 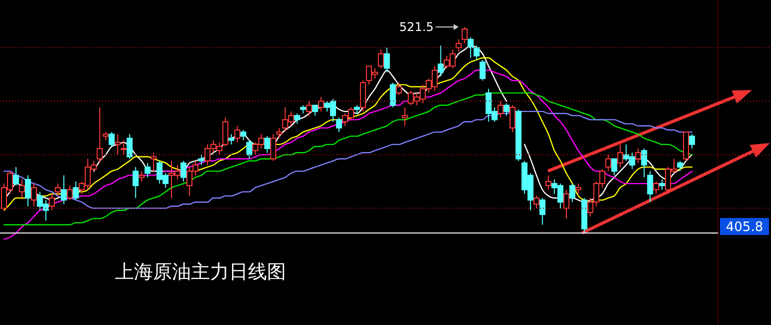 What do you see at coordinates (200, 272) in the screenshot?
I see `text: 上海原油主力日线图` at bounding box center [200, 272].